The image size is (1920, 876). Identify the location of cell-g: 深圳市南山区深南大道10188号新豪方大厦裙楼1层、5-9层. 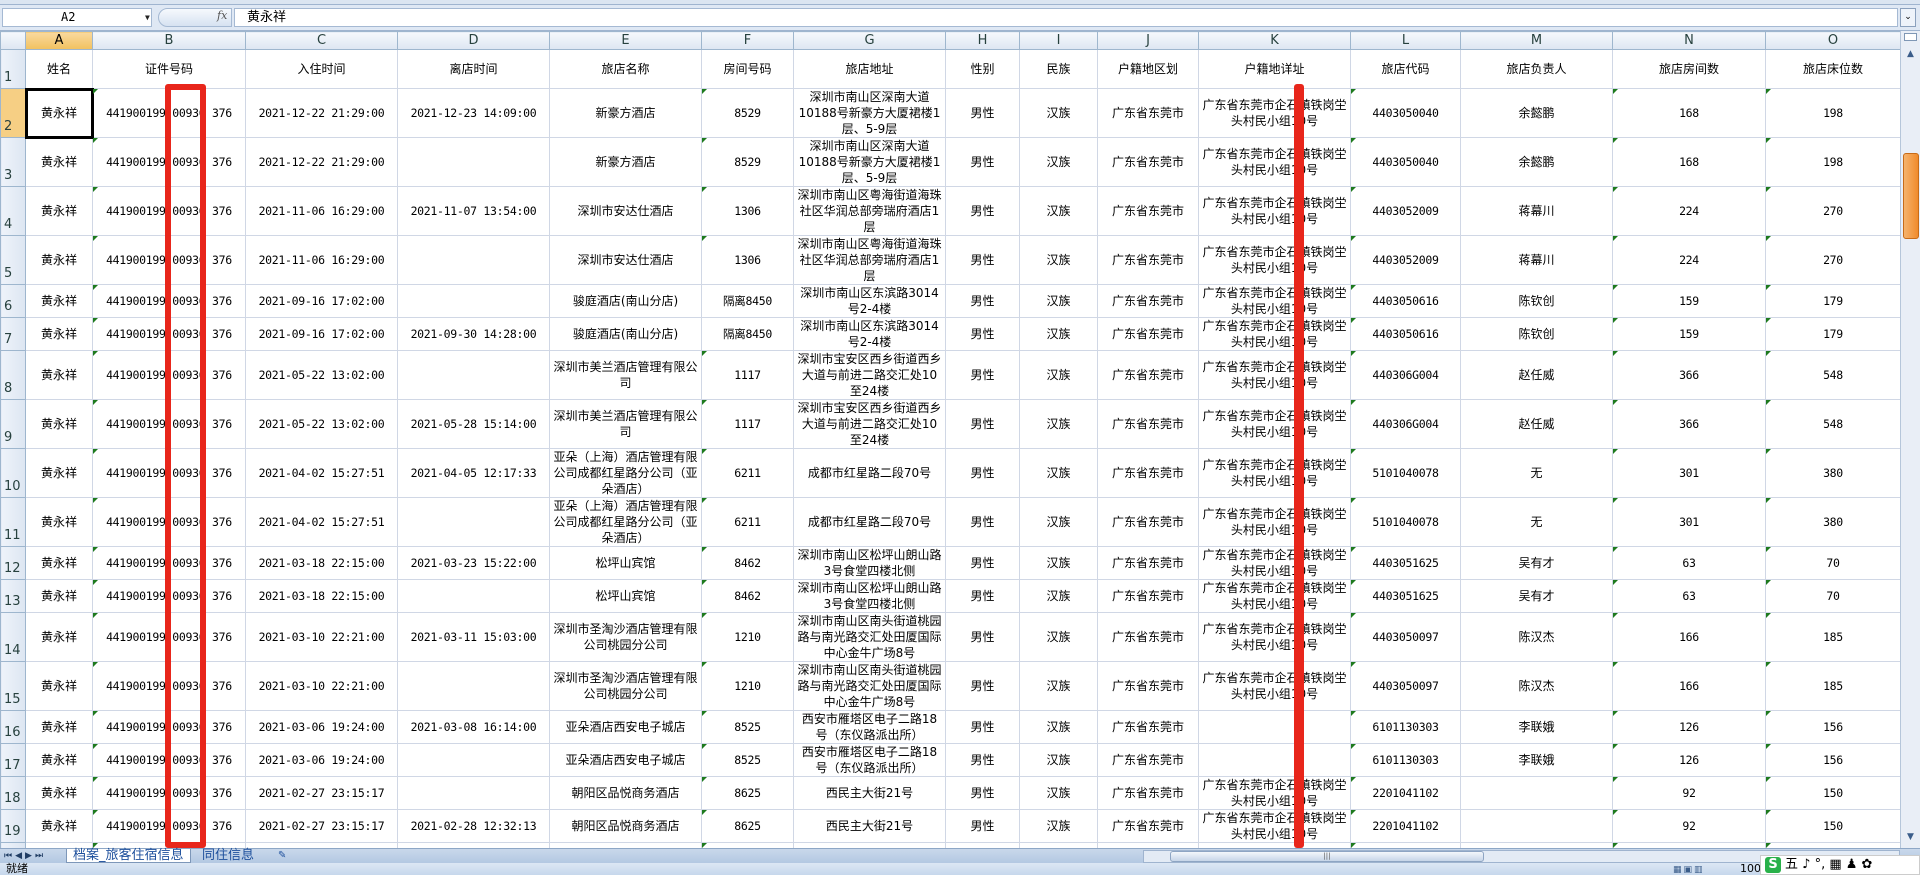
(869, 162).